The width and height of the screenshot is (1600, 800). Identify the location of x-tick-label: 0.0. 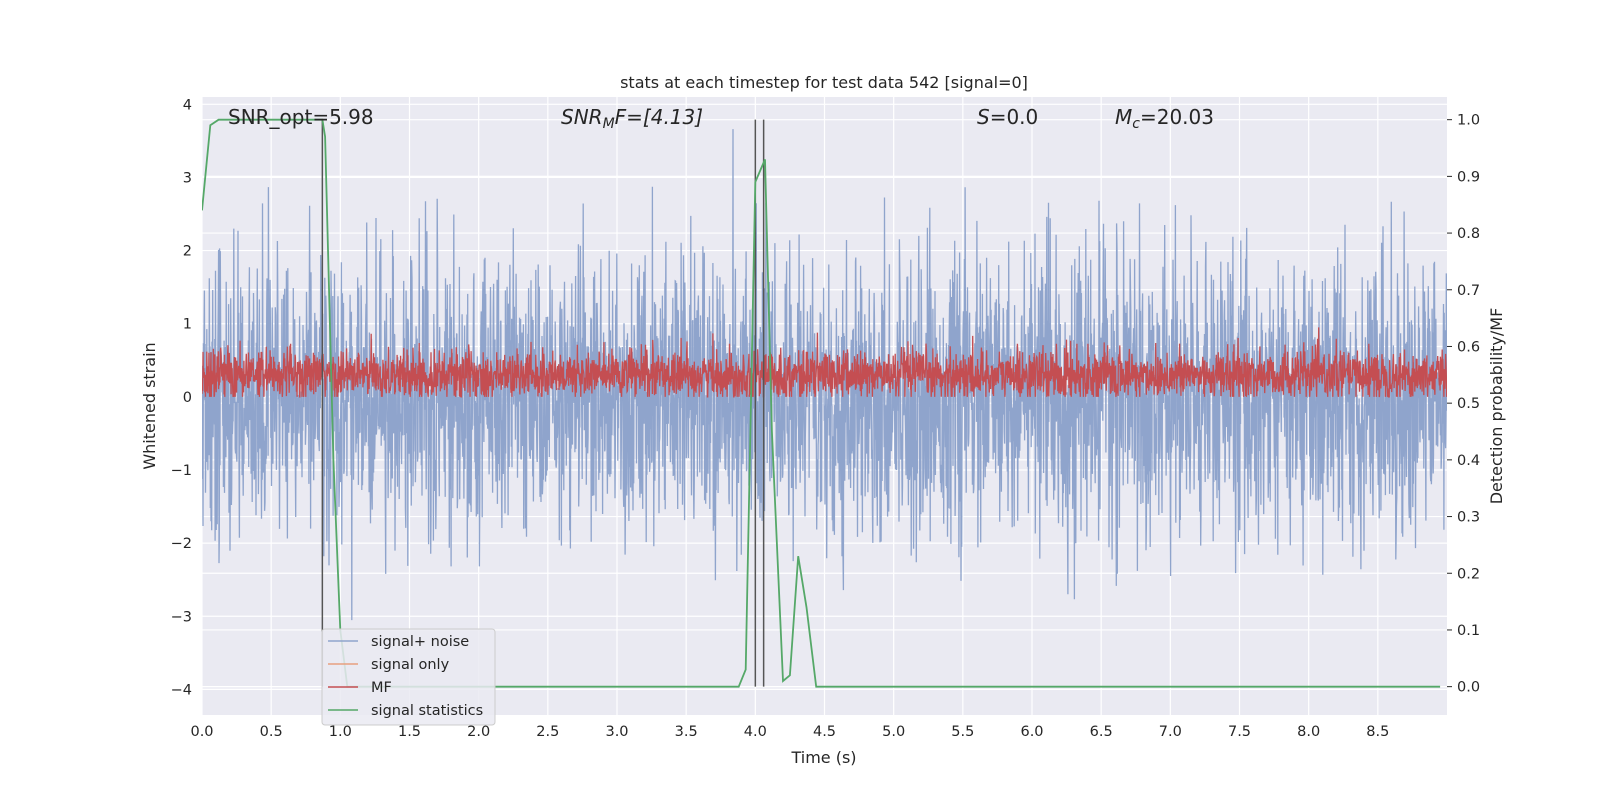
(201, 732).